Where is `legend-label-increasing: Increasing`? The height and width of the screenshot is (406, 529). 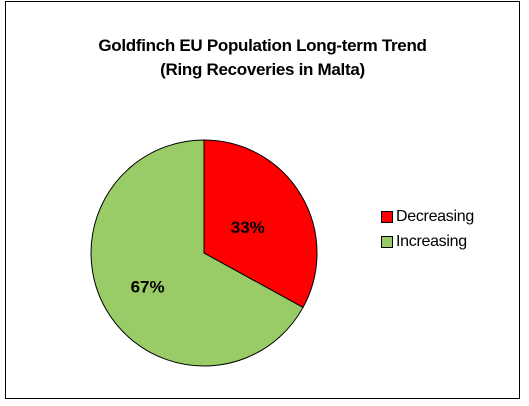
legend-label-increasing: Increasing is located at coordinates (431, 241).